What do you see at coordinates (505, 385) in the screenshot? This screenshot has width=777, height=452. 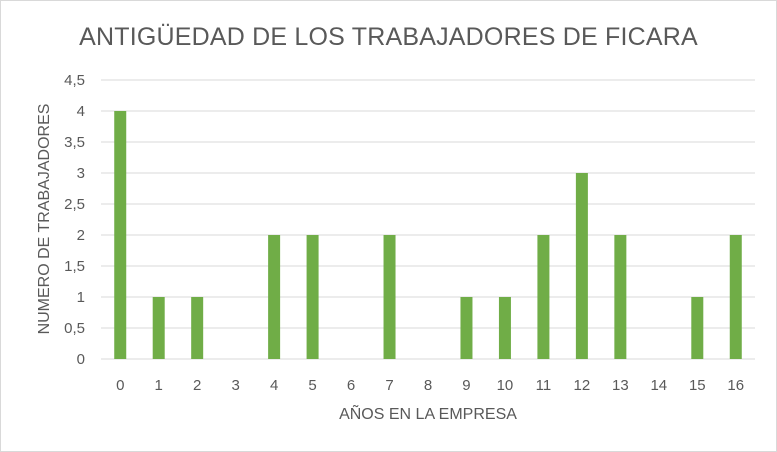 I see `x-tick-label: 10` at bounding box center [505, 385].